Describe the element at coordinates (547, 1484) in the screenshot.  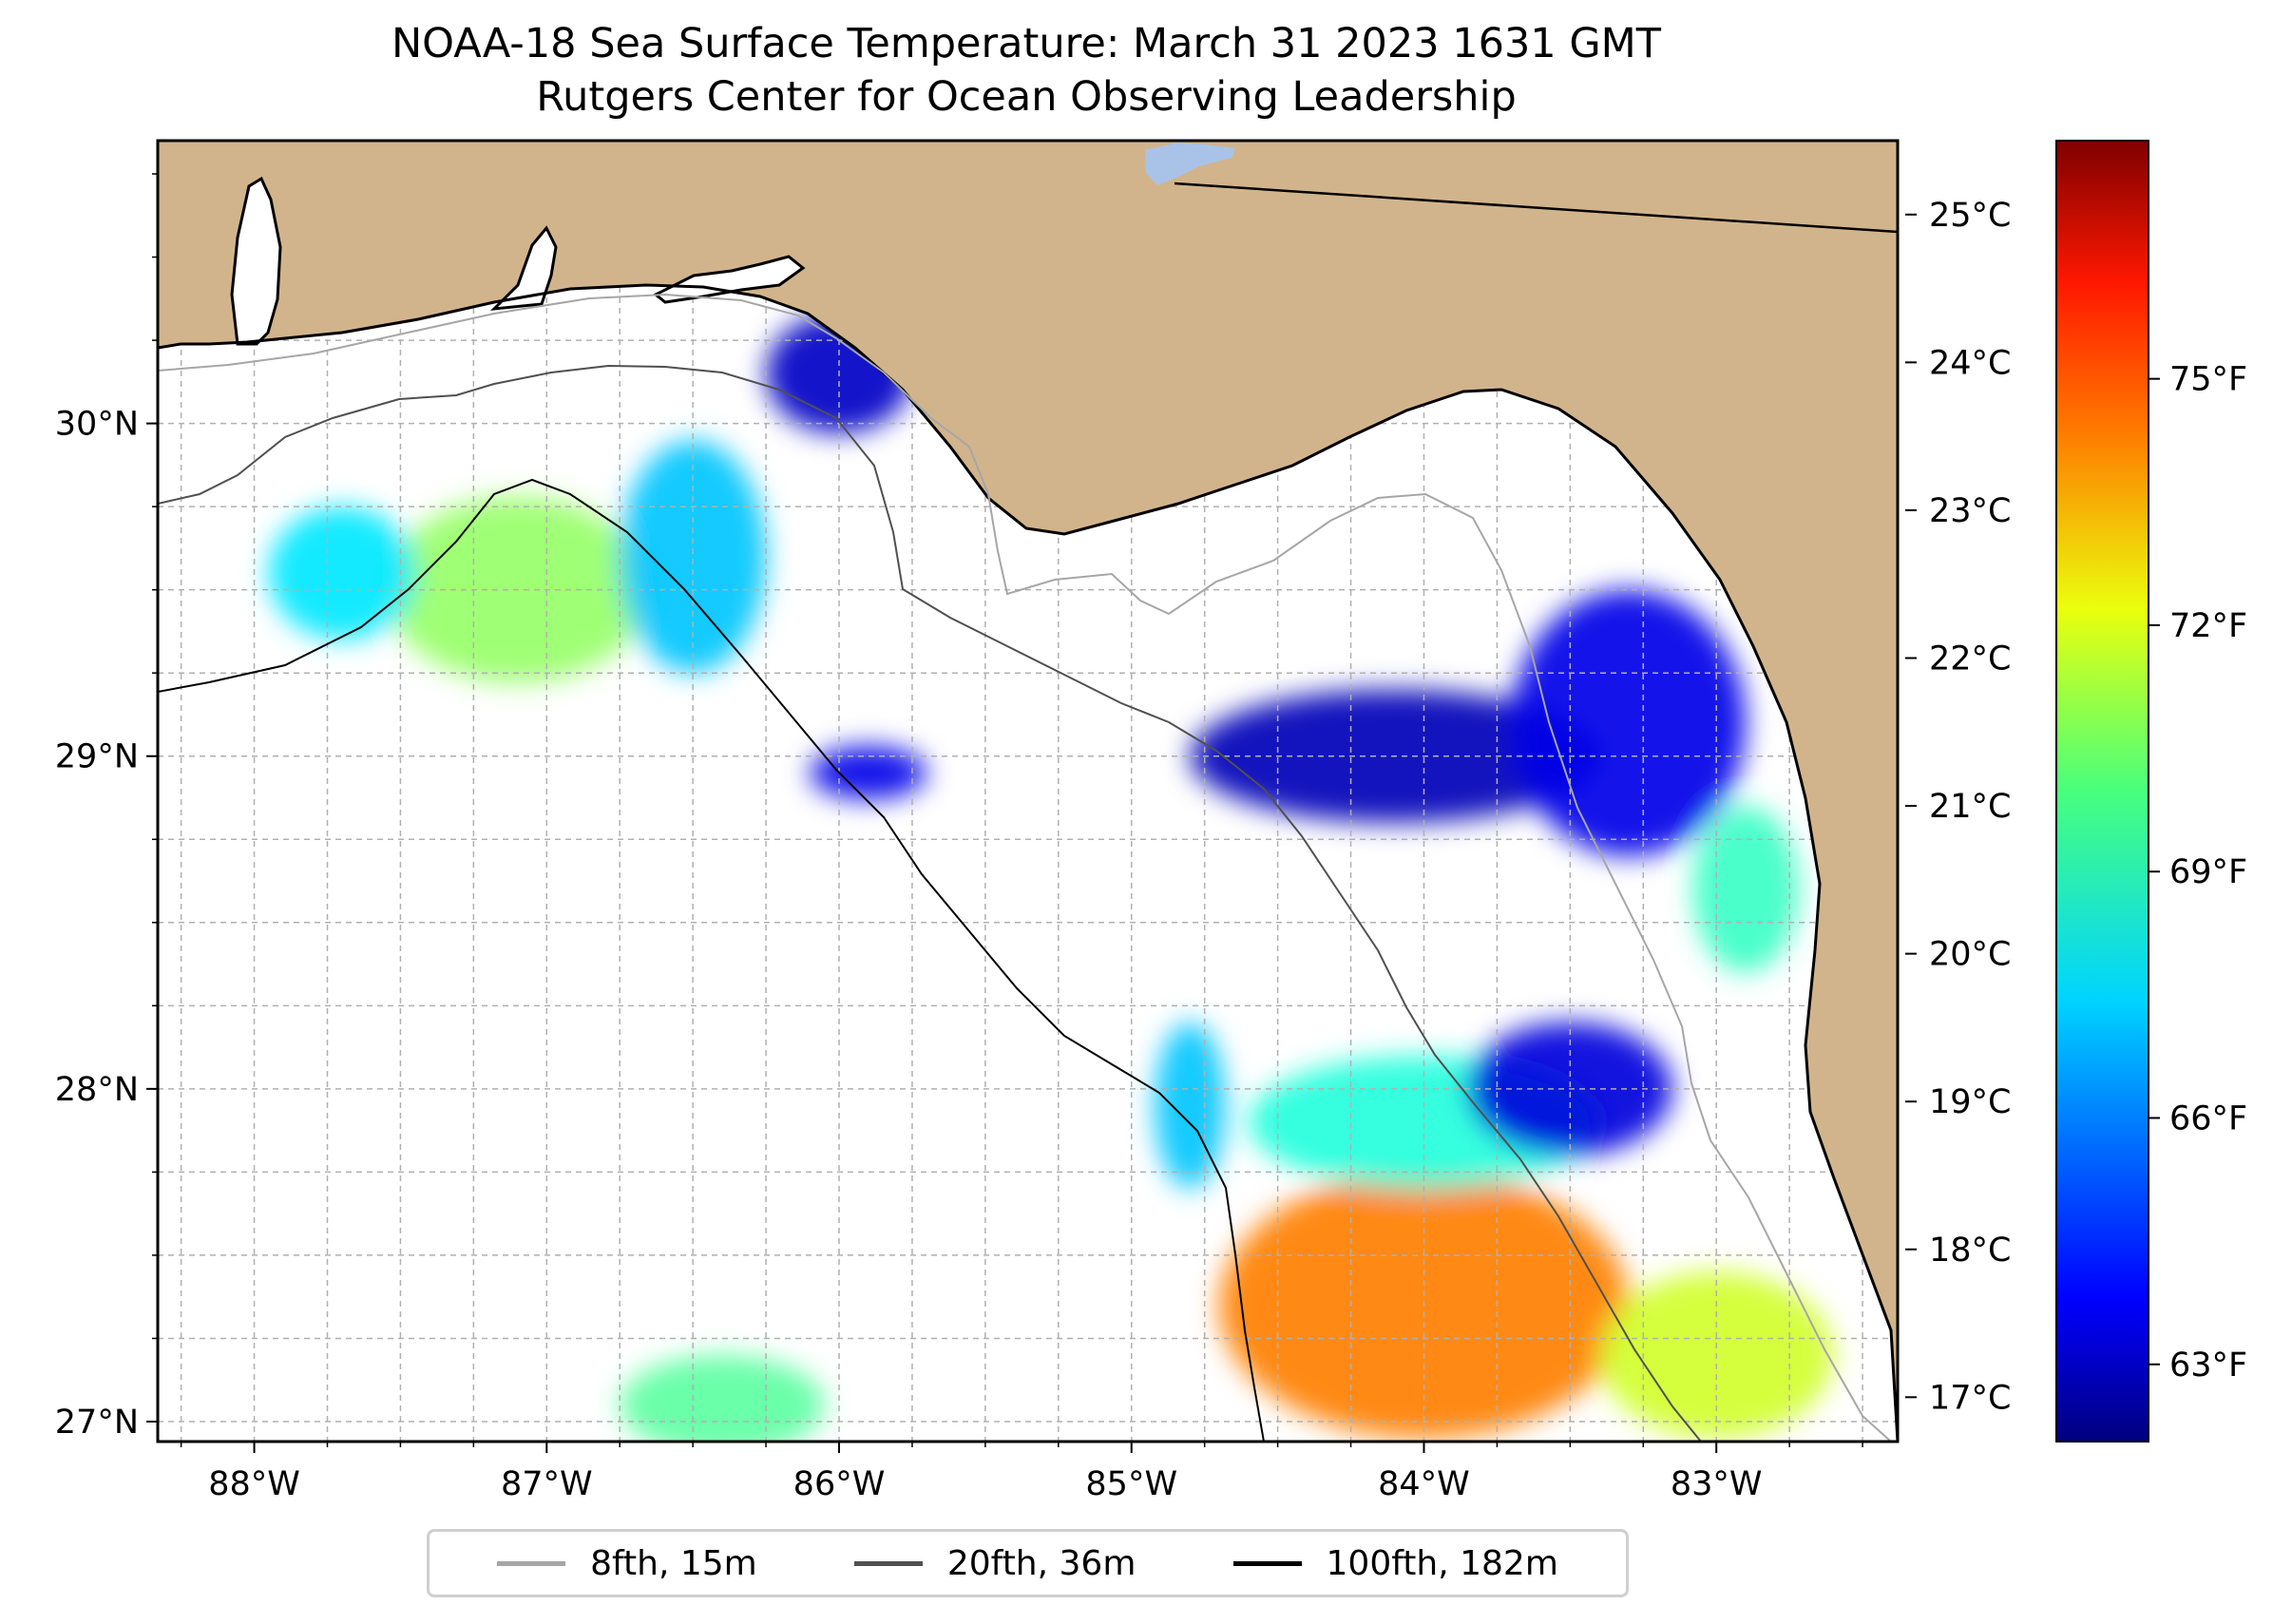
I see `x-tick-label: 87°W` at that location.